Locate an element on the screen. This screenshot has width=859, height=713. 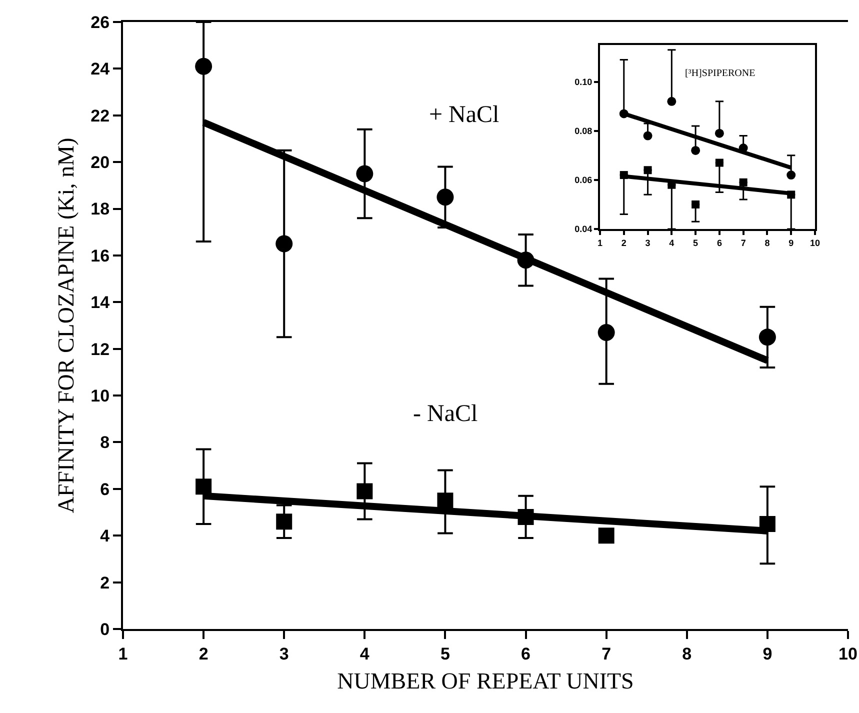
y-tick-label: 26 is located at coordinates (100, 22).